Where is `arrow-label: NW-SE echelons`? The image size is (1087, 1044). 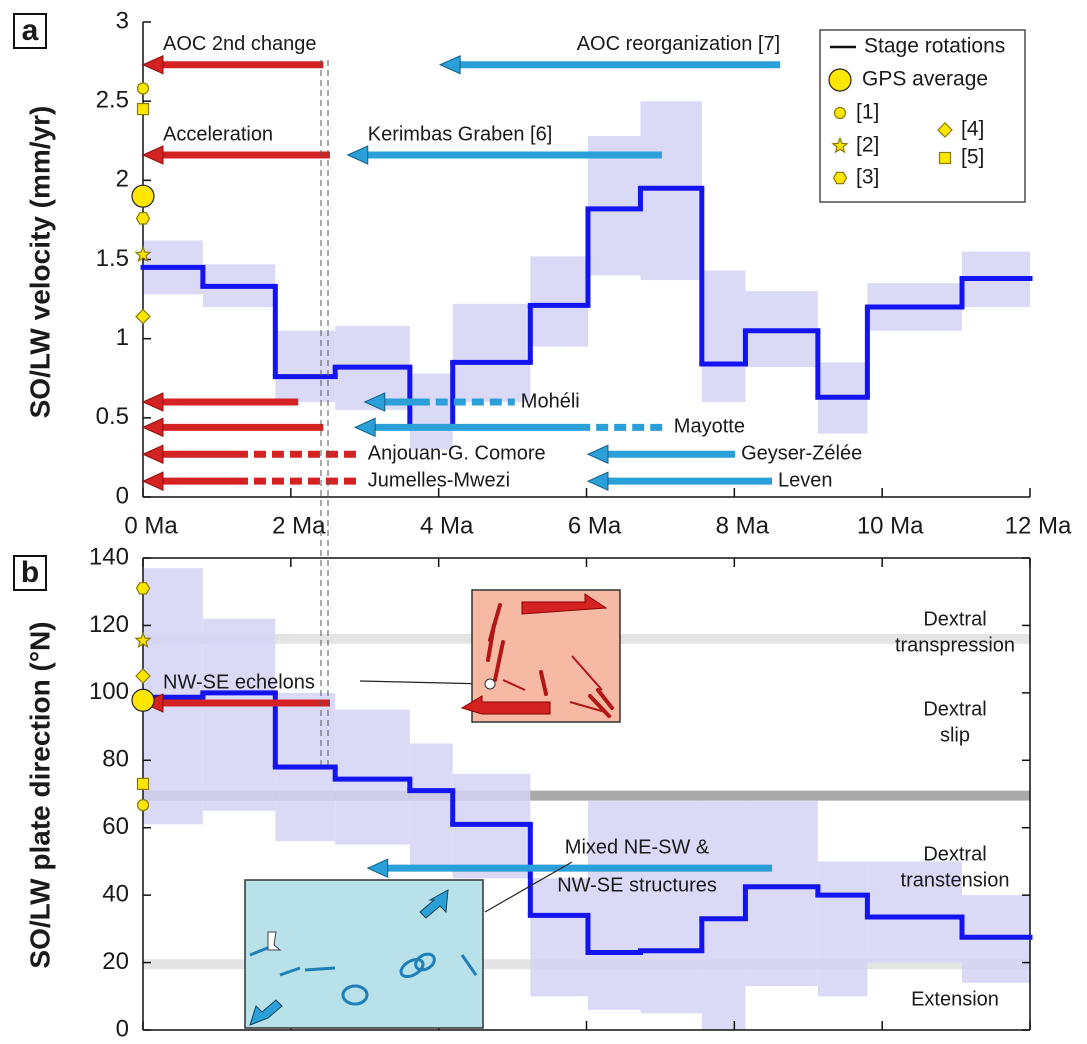 arrow-label: NW-SE echelons is located at coordinates (239, 682).